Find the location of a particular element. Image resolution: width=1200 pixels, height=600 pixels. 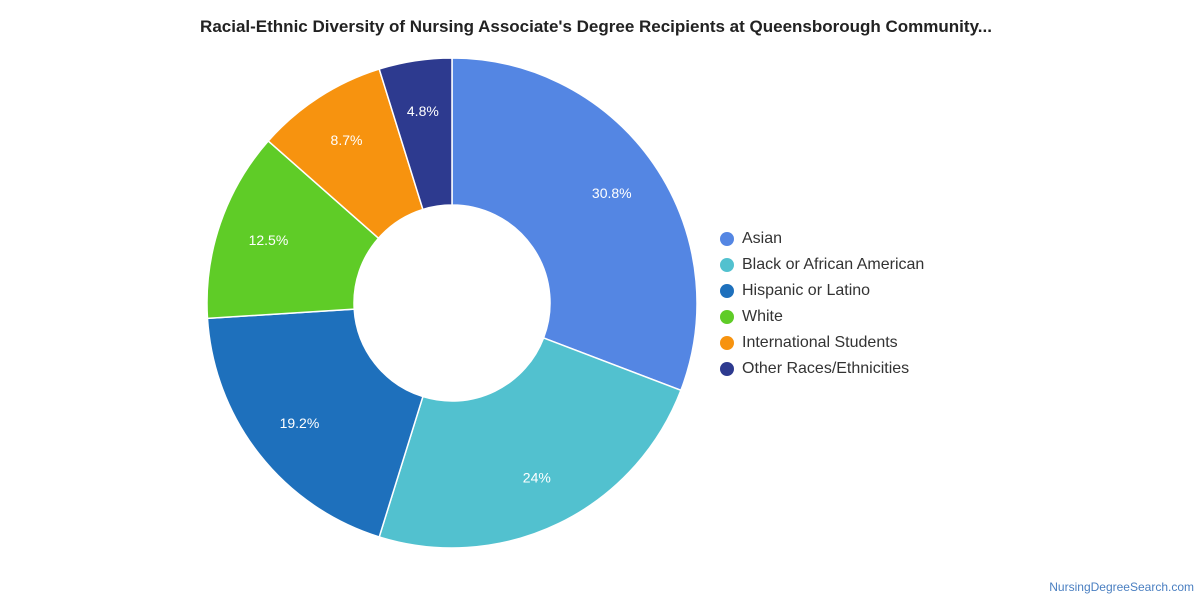

legend-label: International Students is located at coordinates (820, 342).